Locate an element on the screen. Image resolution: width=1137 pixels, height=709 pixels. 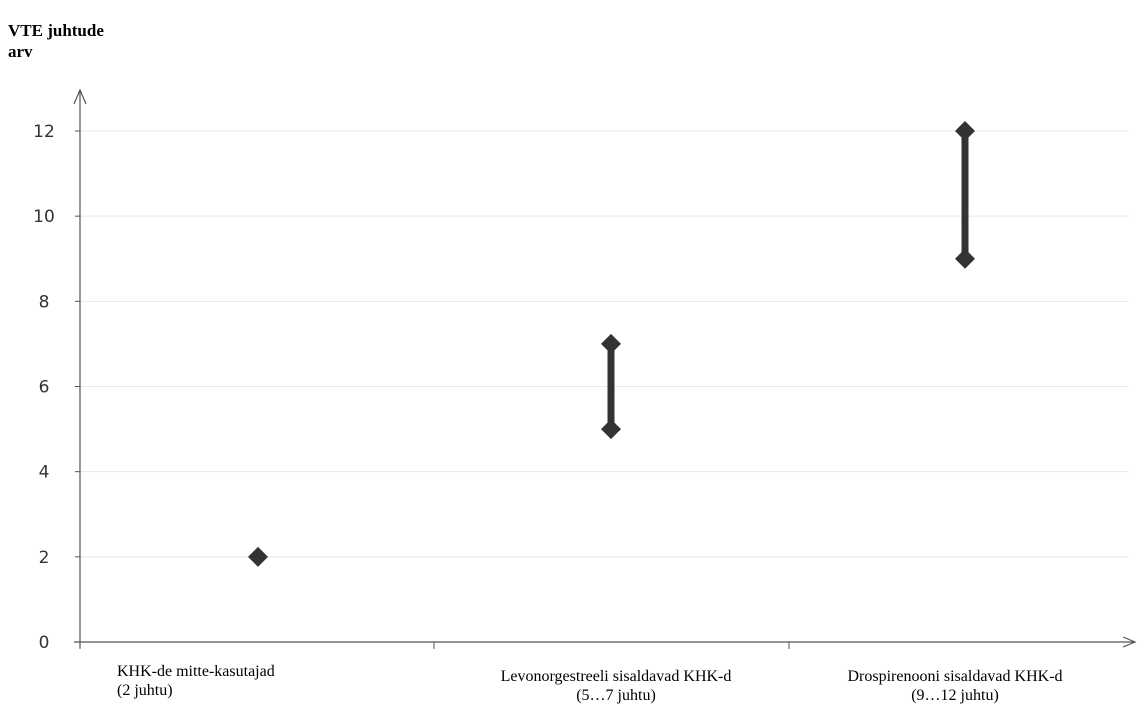
y-tick-label-12: 12 is located at coordinates (44, 132).